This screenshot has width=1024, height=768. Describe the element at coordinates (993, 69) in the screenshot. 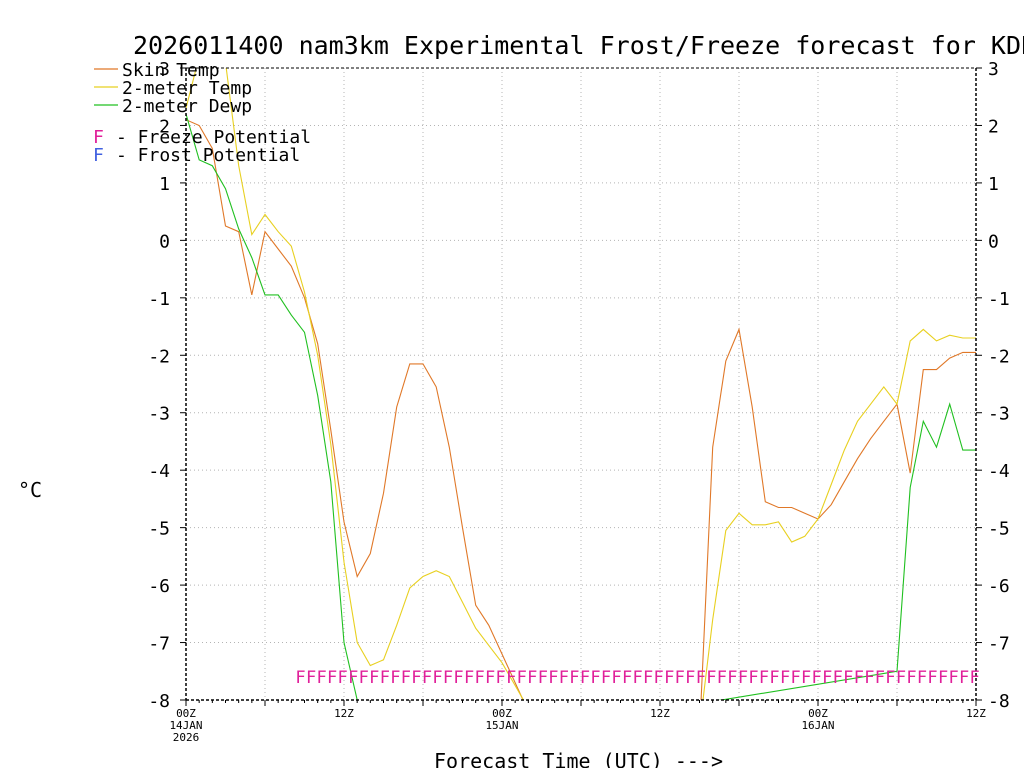

I see `y-tick-label-right: 3` at that location.